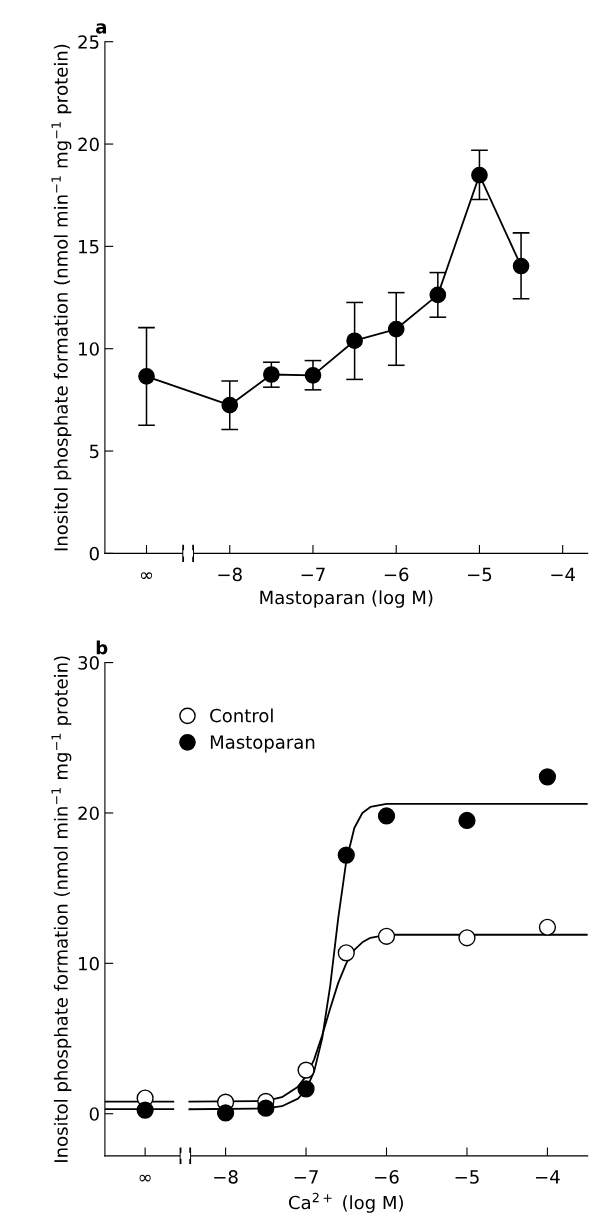 This screenshot has width=596, height=1227. I want to click on legend-label: Mastoparan, so click(262, 744).